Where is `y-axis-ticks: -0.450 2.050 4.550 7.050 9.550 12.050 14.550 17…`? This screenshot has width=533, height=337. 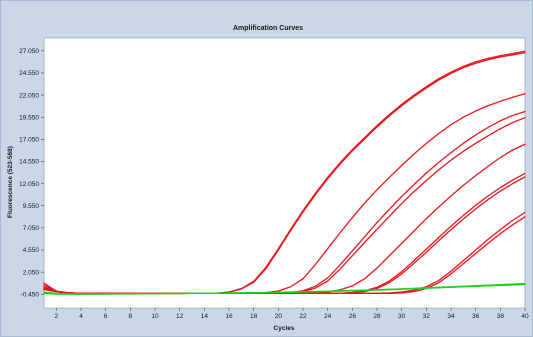
y-axis-ticks: -0.450 2.050 4.550 7.050 9.550 12.050 14.550 17… is located at coordinates (31, 173).